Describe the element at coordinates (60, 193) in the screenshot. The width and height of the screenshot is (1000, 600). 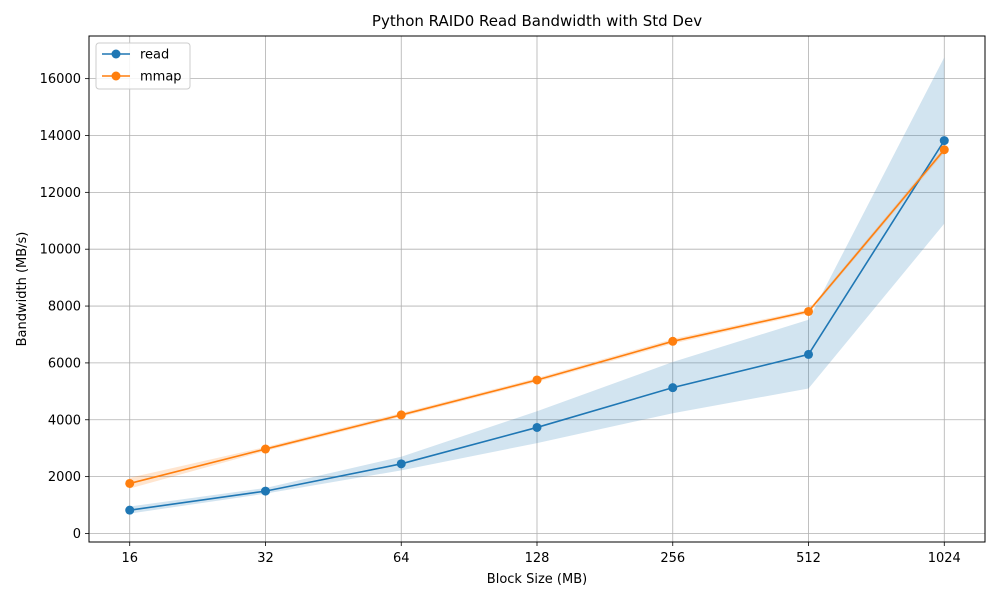
I see `y-tick-label-12000: 12000` at that location.